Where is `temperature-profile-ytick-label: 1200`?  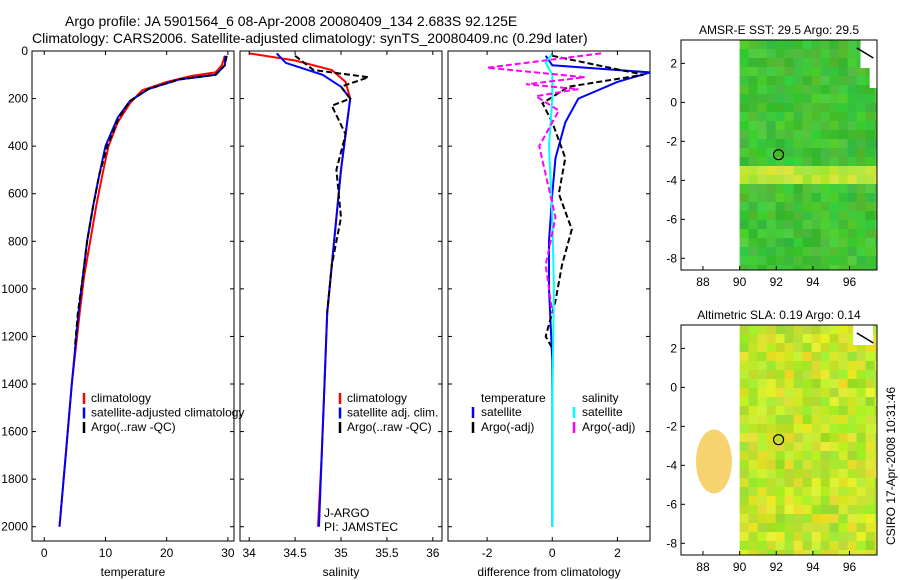 temperature-profile-ytick-label: 1200 is located at coordinates (14, 336).